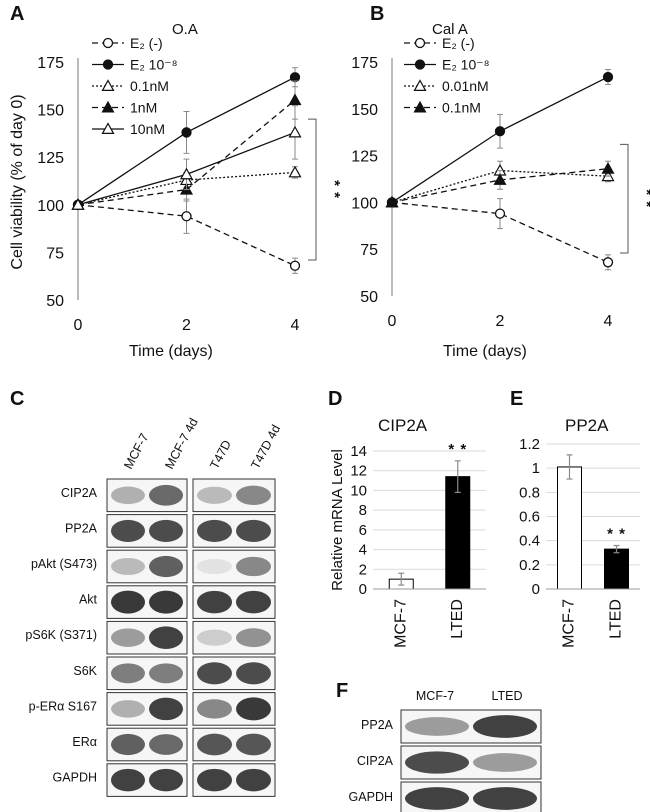 Image resolution: width=650 pixels, height=812 pixels. I want to click on chart-d-category-label: LTED, so click(457, 619).